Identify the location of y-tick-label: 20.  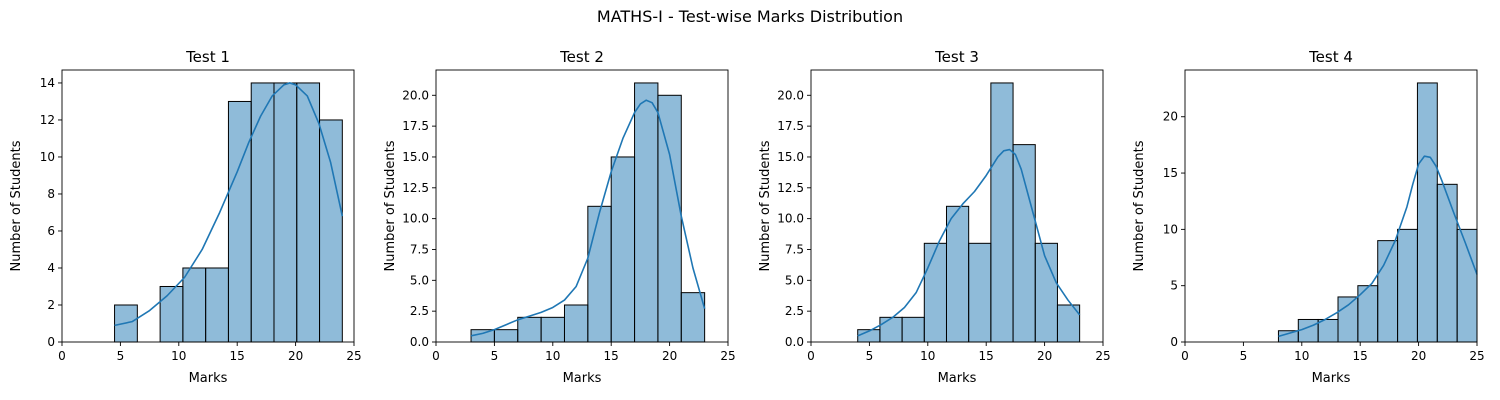
(1170, 117).